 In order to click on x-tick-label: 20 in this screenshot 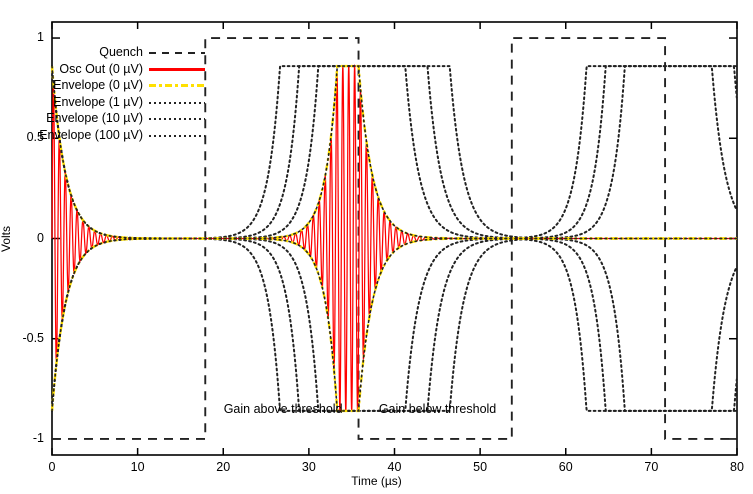, I will do `click(223, 467)`.